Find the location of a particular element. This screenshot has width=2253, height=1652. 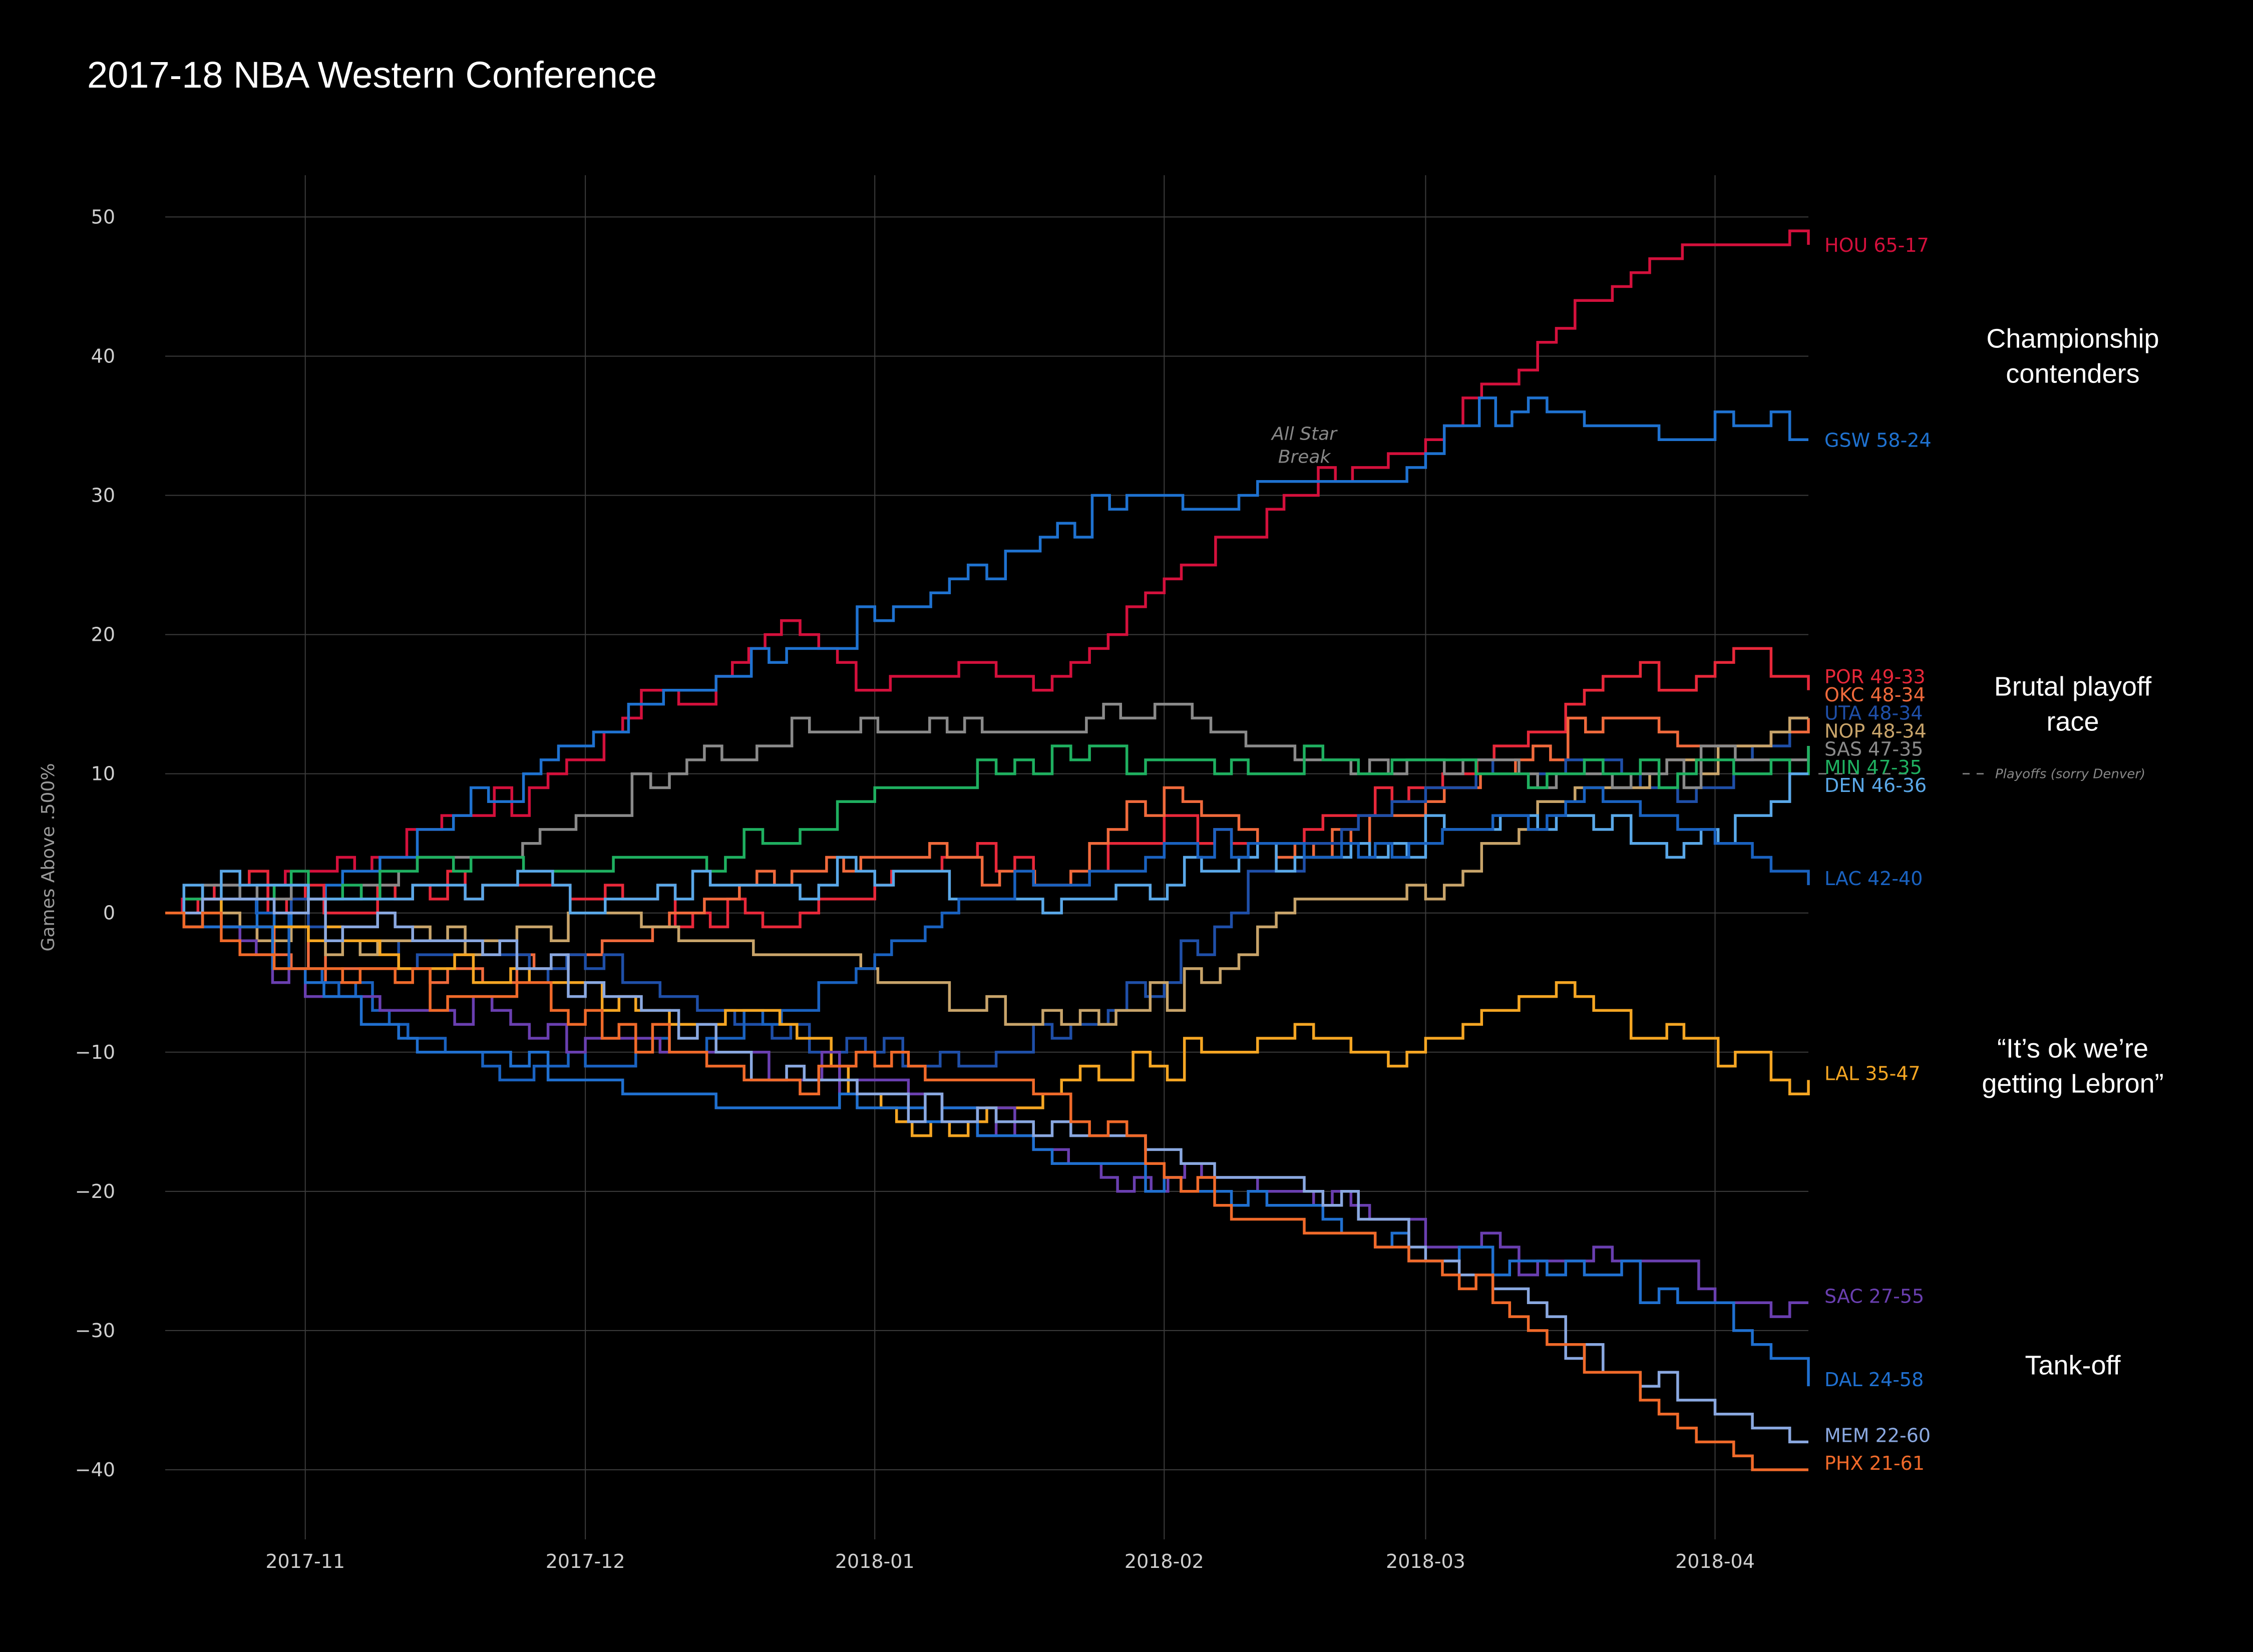

group-label: contenders is located at coordinates (2073, 373).